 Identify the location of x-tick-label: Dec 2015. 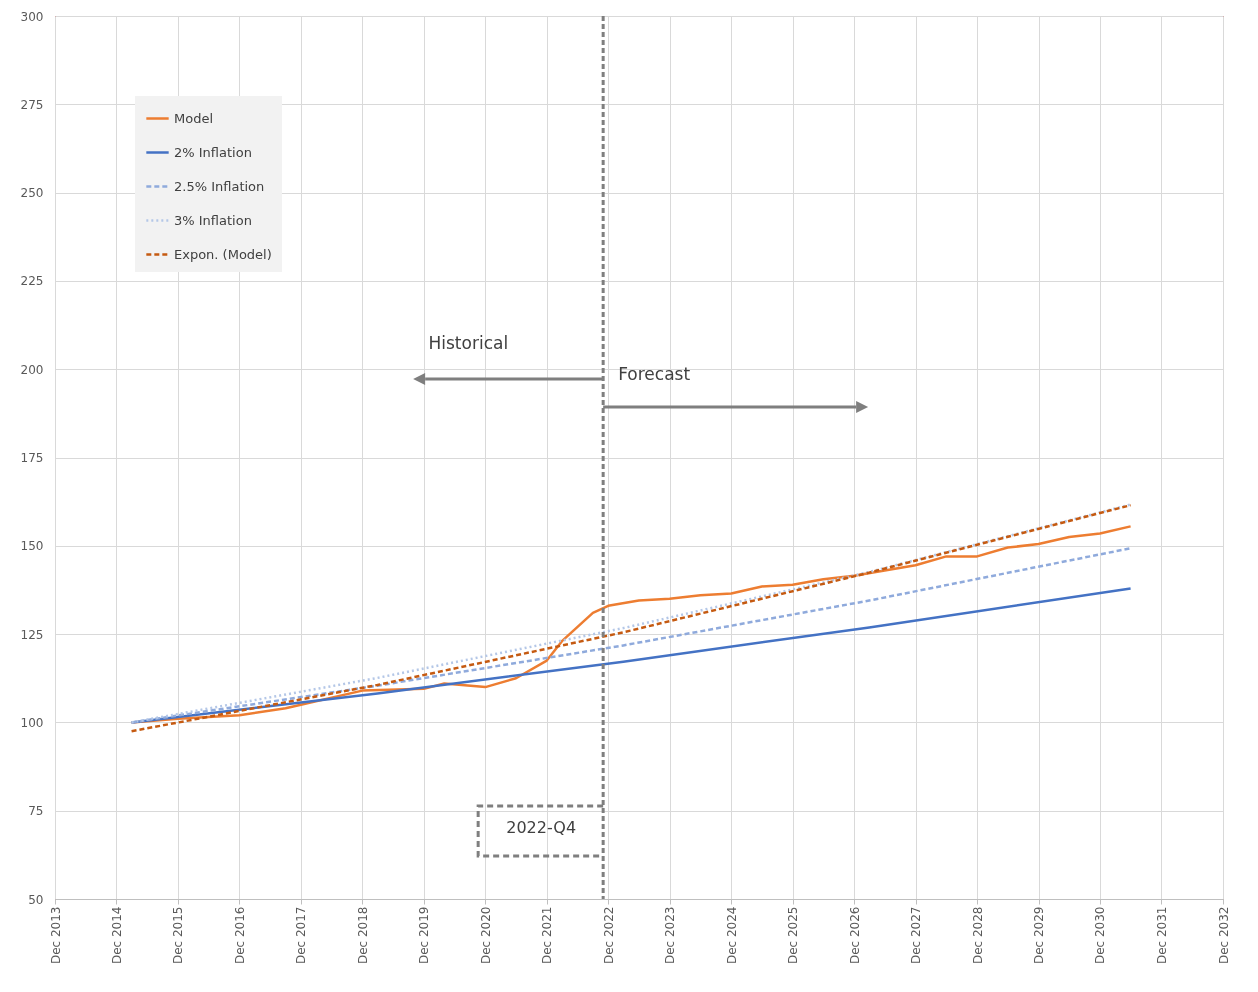
(178, 935).